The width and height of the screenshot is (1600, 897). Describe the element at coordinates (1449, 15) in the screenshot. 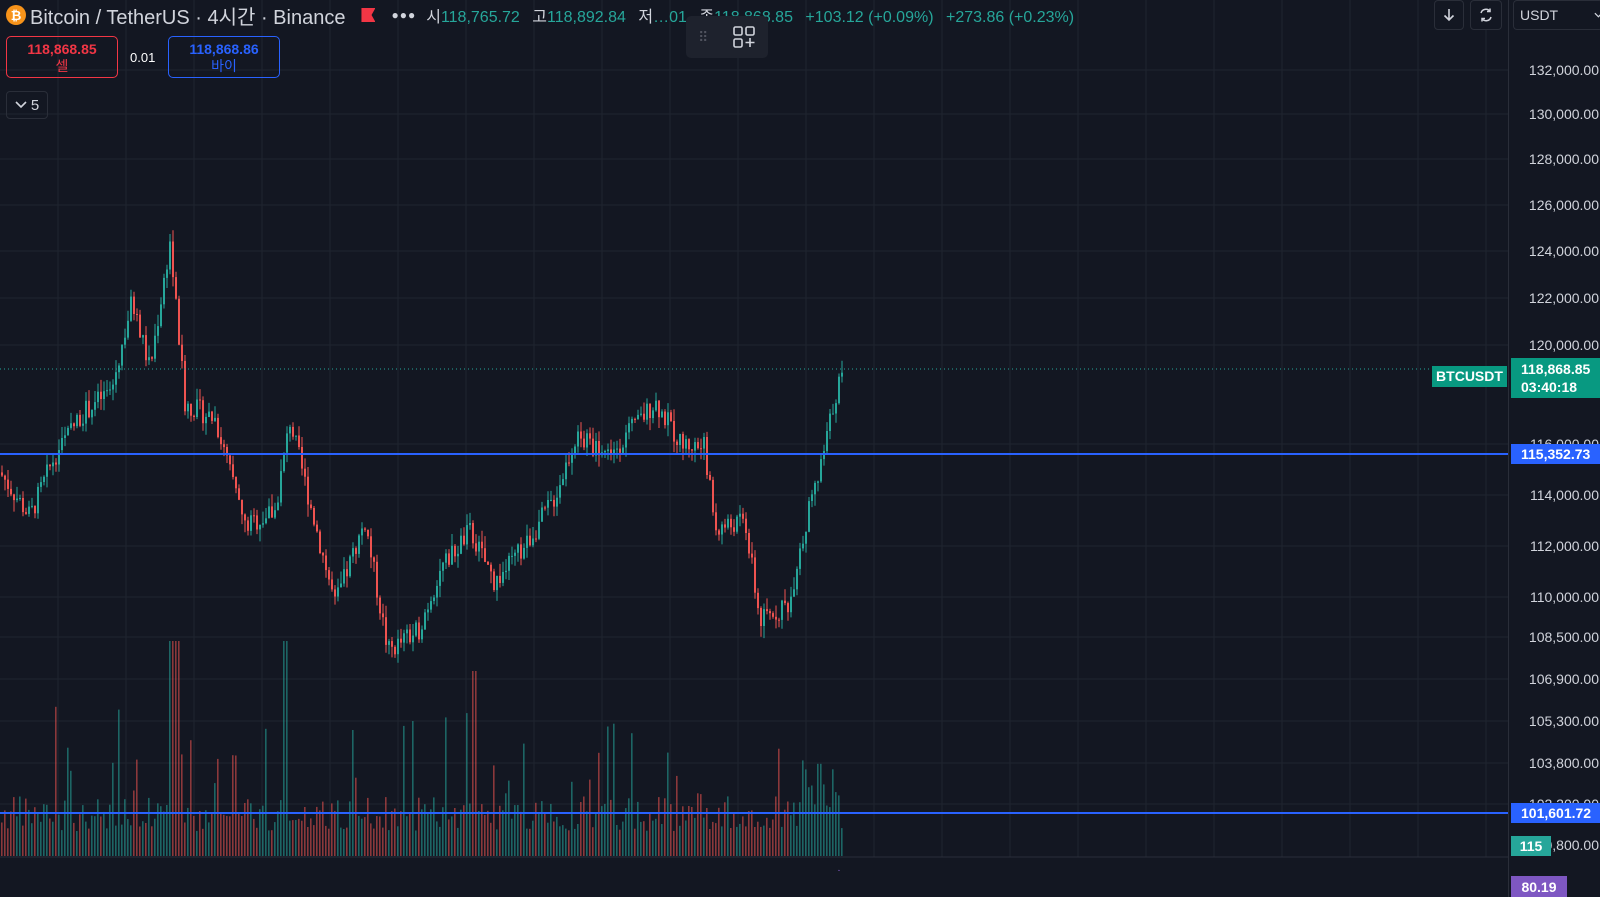

I see `scroll-to-latest-button` at that location.